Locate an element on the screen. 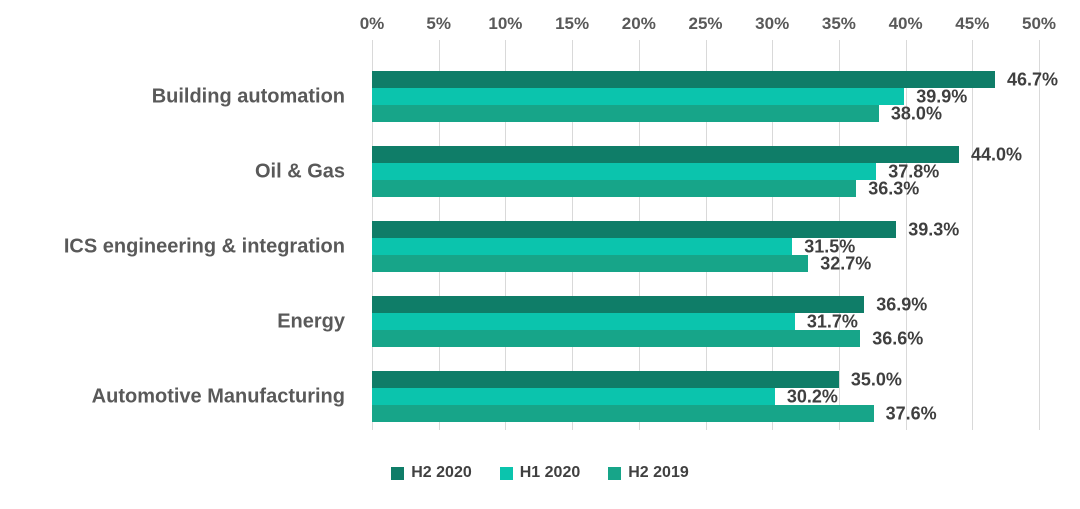 This screenshot has width=1080, height=509. x-axis-tick-label: 10% is located at coordinates (505, 23).